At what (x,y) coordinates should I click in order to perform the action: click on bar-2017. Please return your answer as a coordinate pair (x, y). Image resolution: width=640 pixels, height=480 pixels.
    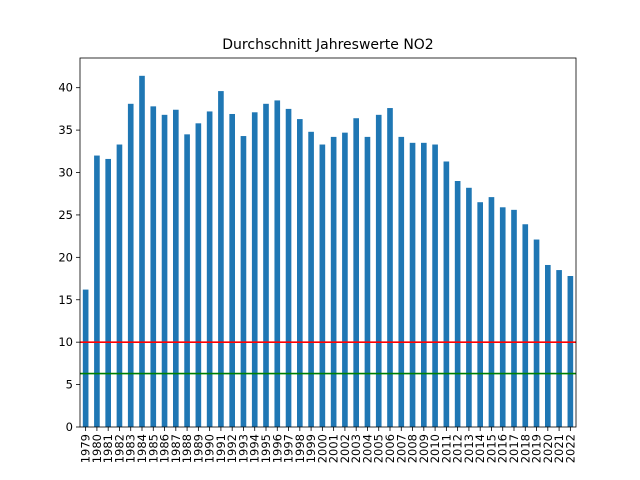
    Looking at the image, I should click on (514, 318).